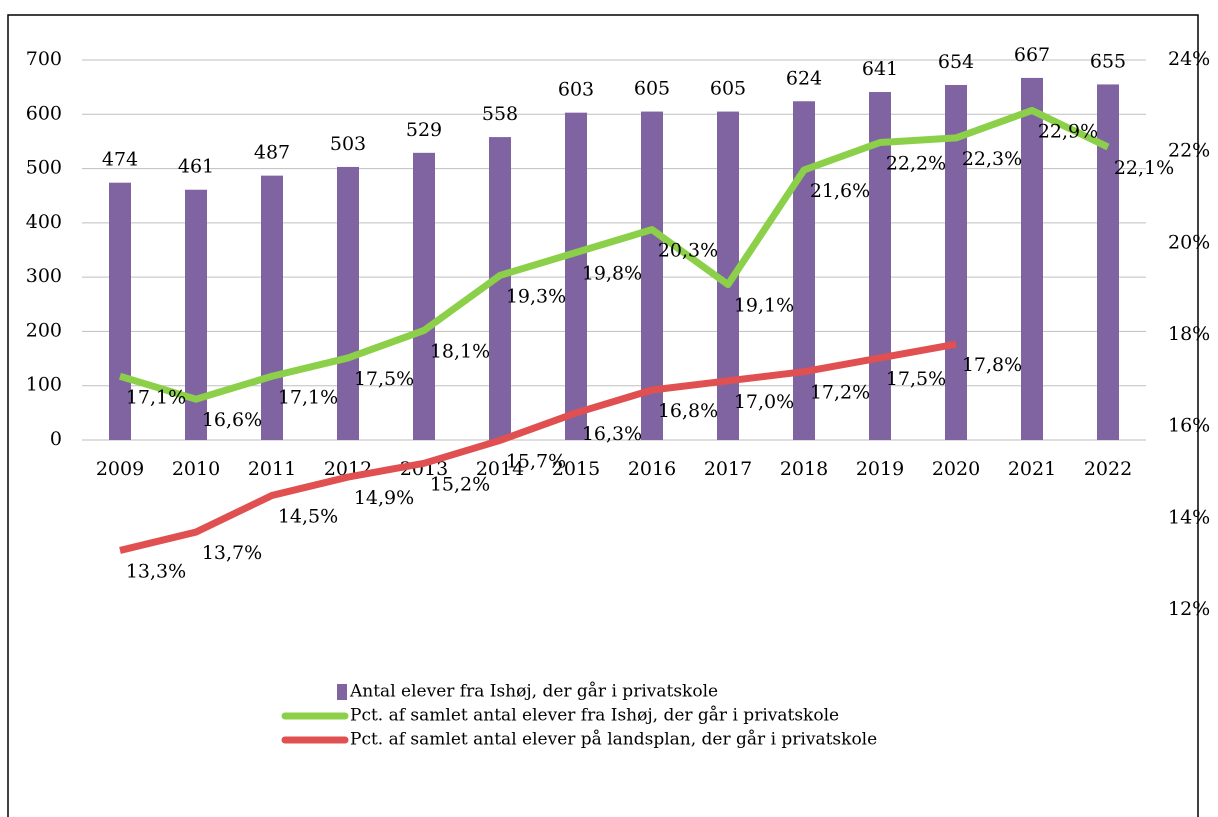 The height and width of the screenshot is (817, 1218). What do you see at coordinates (612, 274) in the screenshot?
I see `line-value-label: 19,8%` at bounding box center [612, 274].